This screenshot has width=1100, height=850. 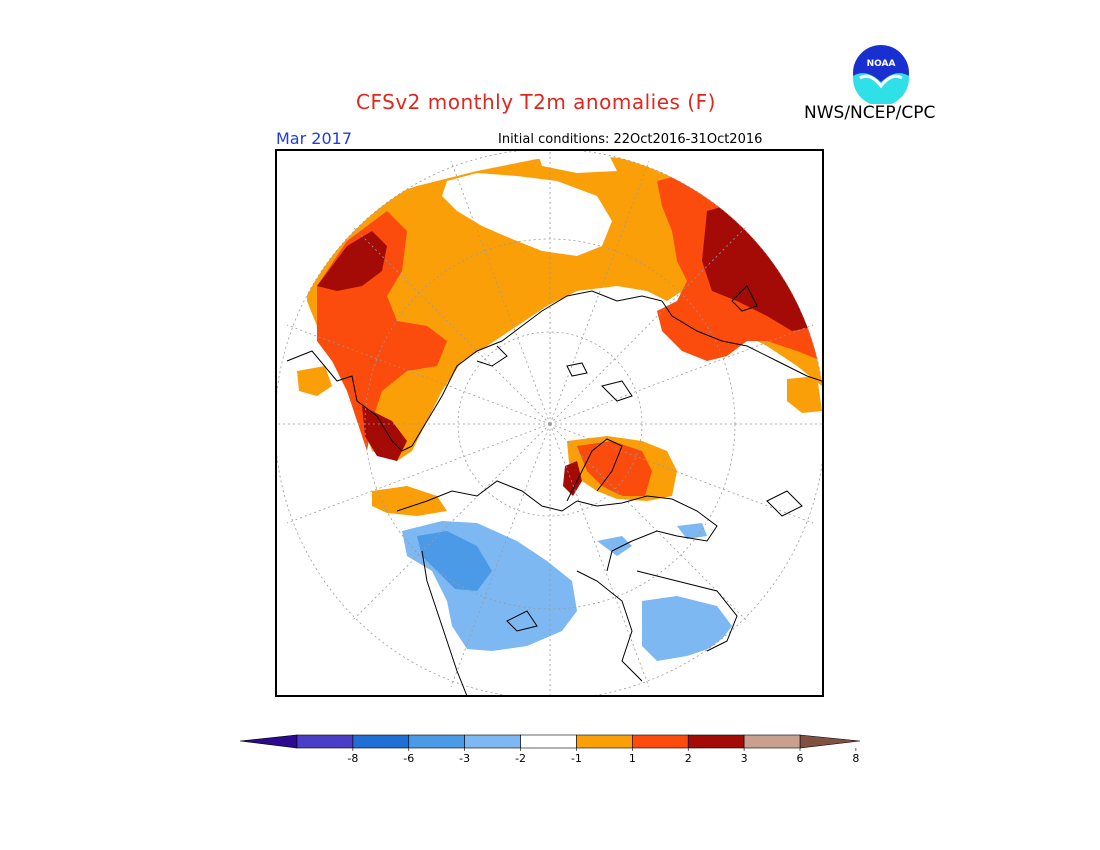 I want to click on colorbar-tick-label-6: 2, so click(x=688, y=758).